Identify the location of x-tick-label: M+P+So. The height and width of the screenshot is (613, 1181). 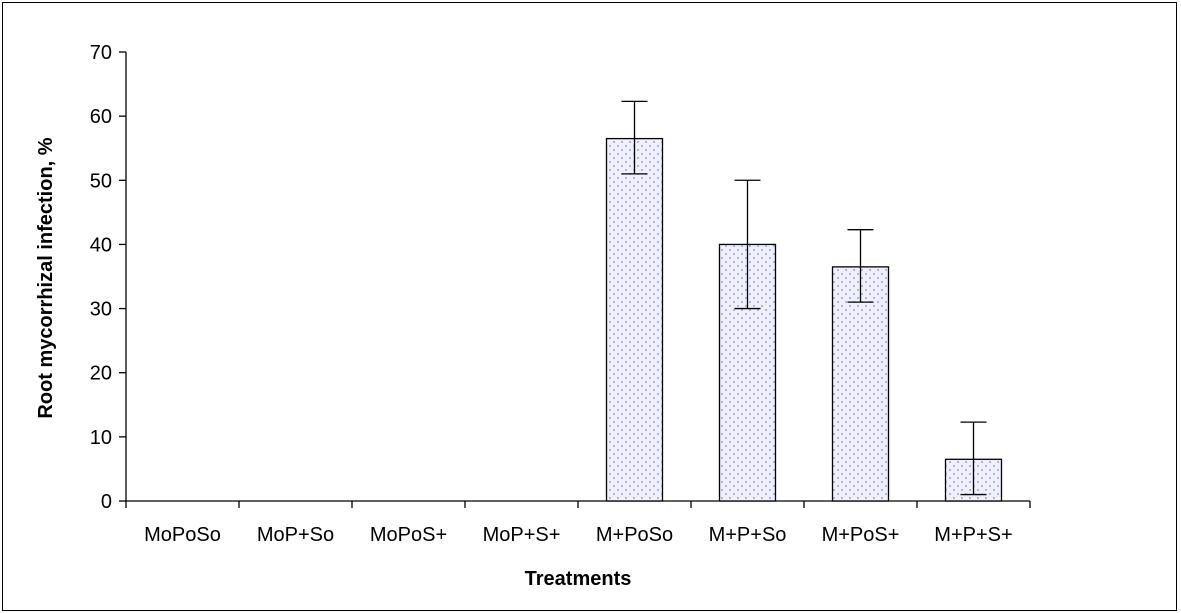
(748, 535).